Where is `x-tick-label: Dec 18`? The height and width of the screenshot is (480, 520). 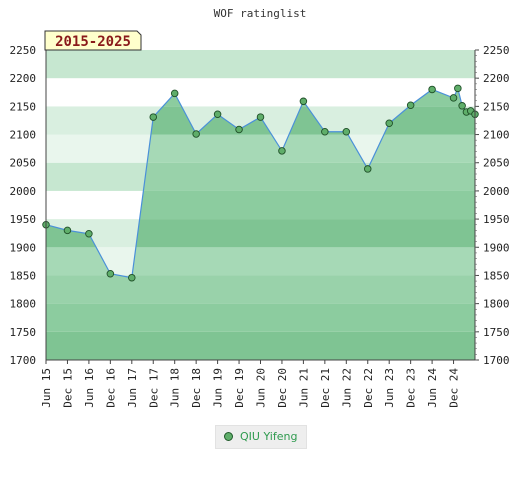
x-tick-label: Dec 18 is located at coordinates (196, 388).